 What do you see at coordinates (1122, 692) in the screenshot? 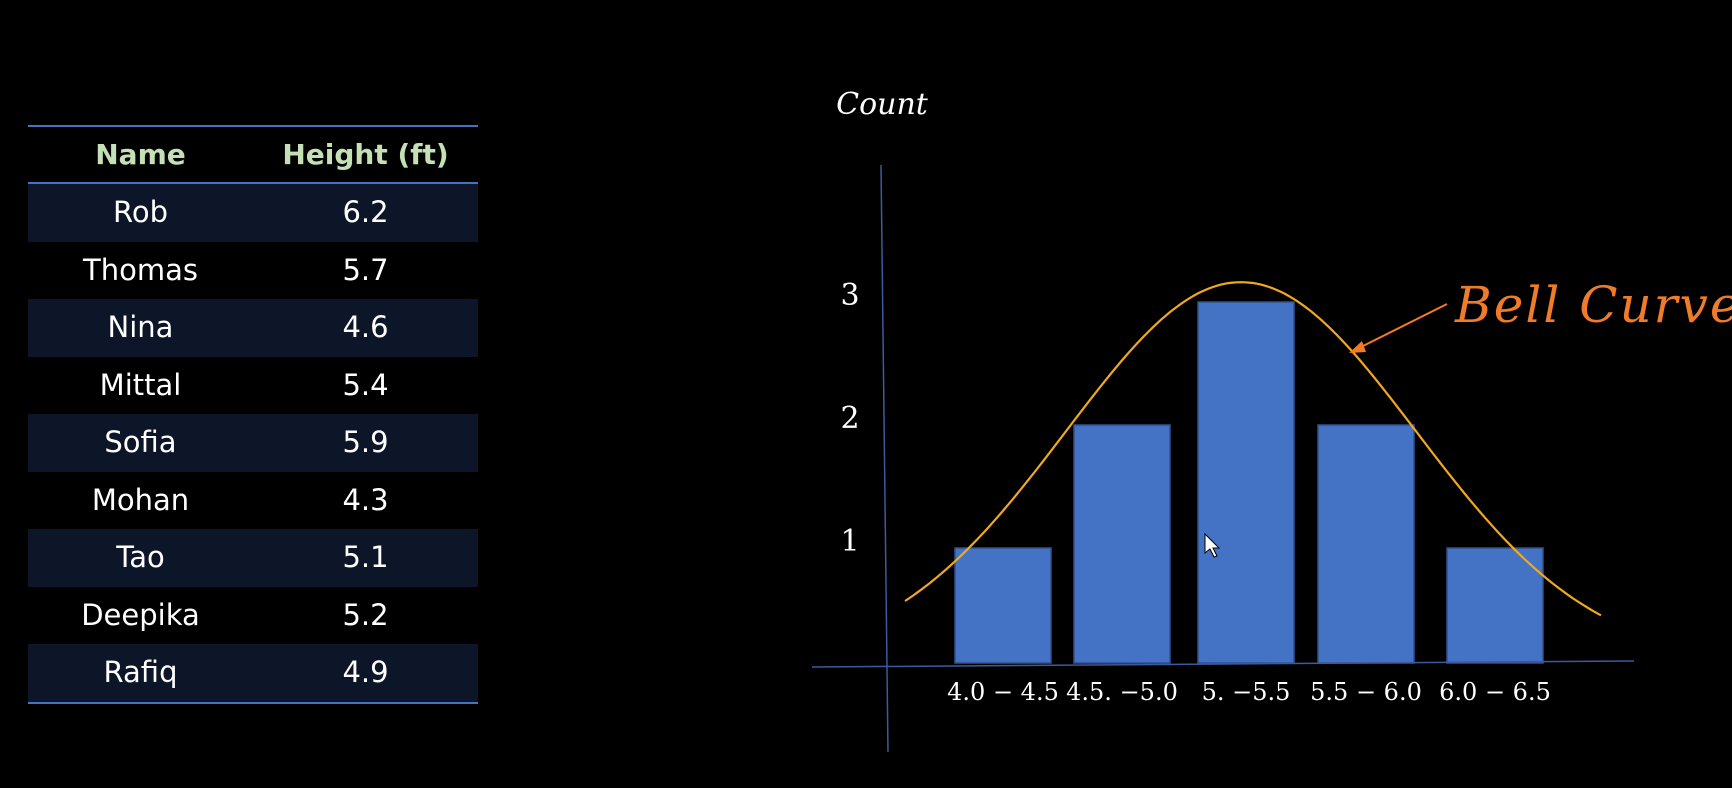
I see `x-tick-label: 4.5. −5.0` at bounding box center [1122, 692].